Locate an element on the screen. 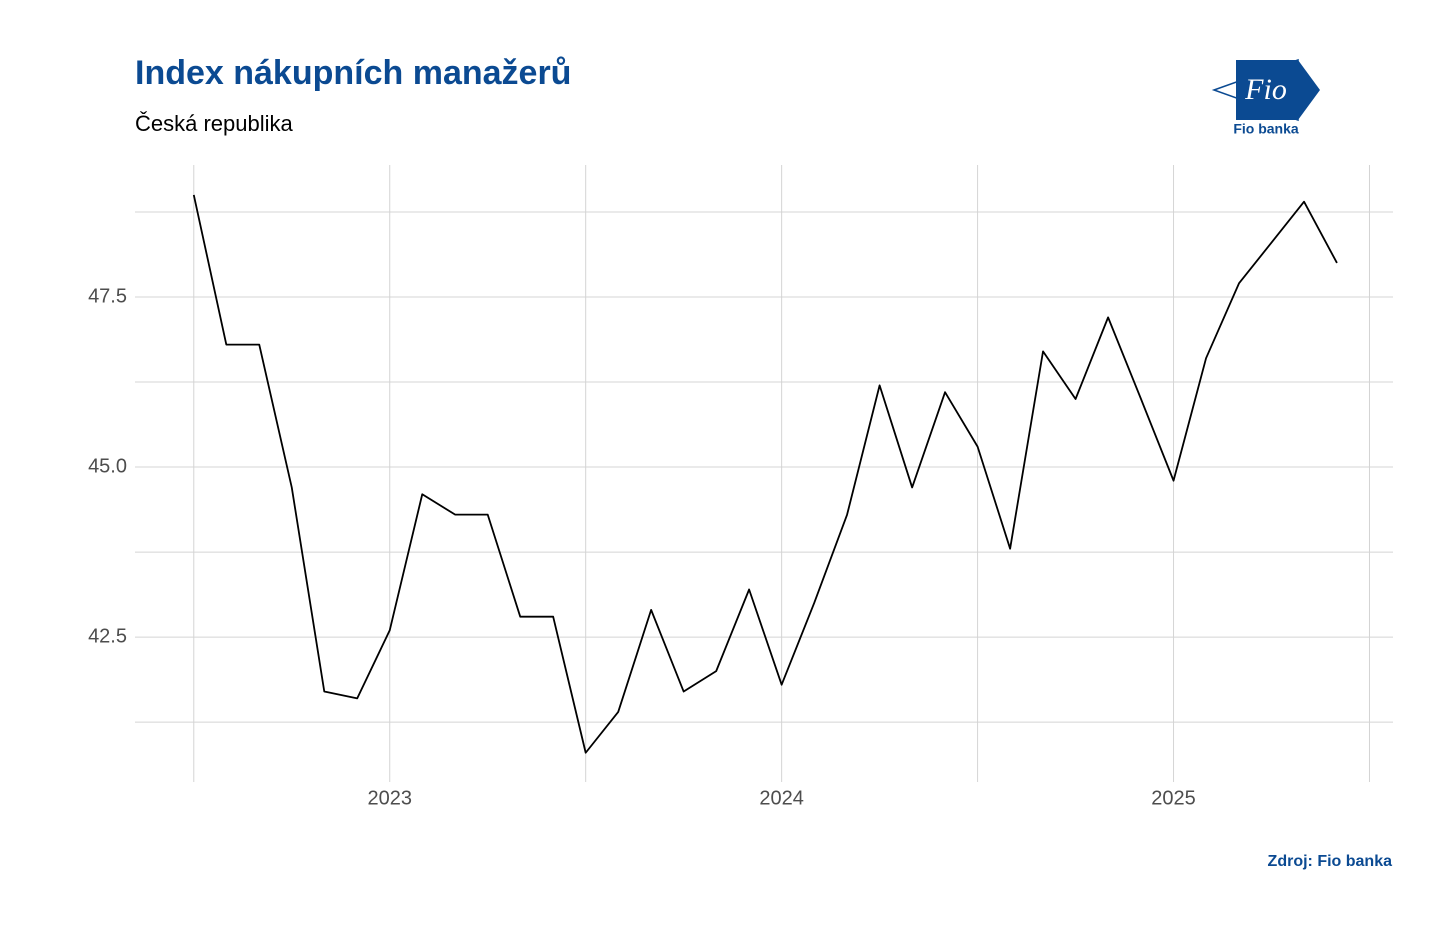  x-tick-label: 2025 is located at coordinates (1173, 798).